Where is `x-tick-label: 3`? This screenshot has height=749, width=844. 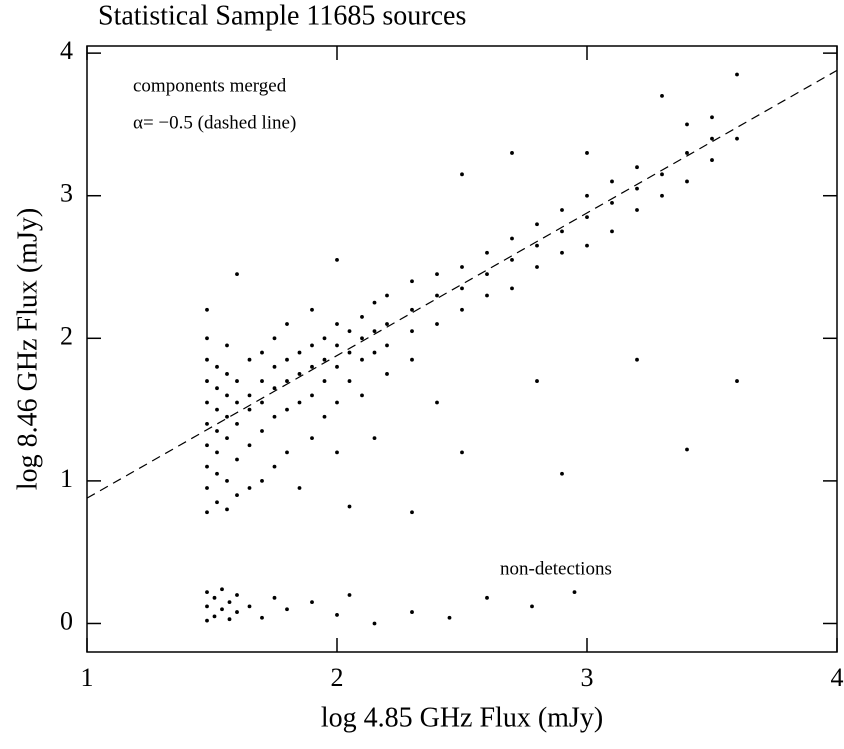
x-tick-label: 3 is located at coordinates (587, 677).